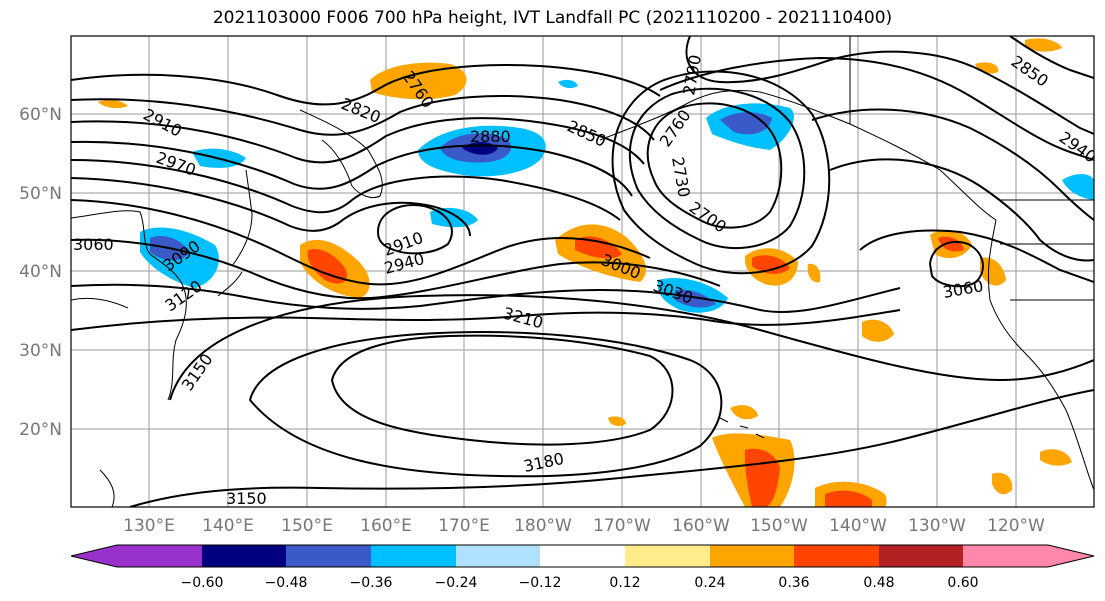  Describe the element at coordinates (464, 526) in the screenshot. I see `lon-label: 170°E` at that location.